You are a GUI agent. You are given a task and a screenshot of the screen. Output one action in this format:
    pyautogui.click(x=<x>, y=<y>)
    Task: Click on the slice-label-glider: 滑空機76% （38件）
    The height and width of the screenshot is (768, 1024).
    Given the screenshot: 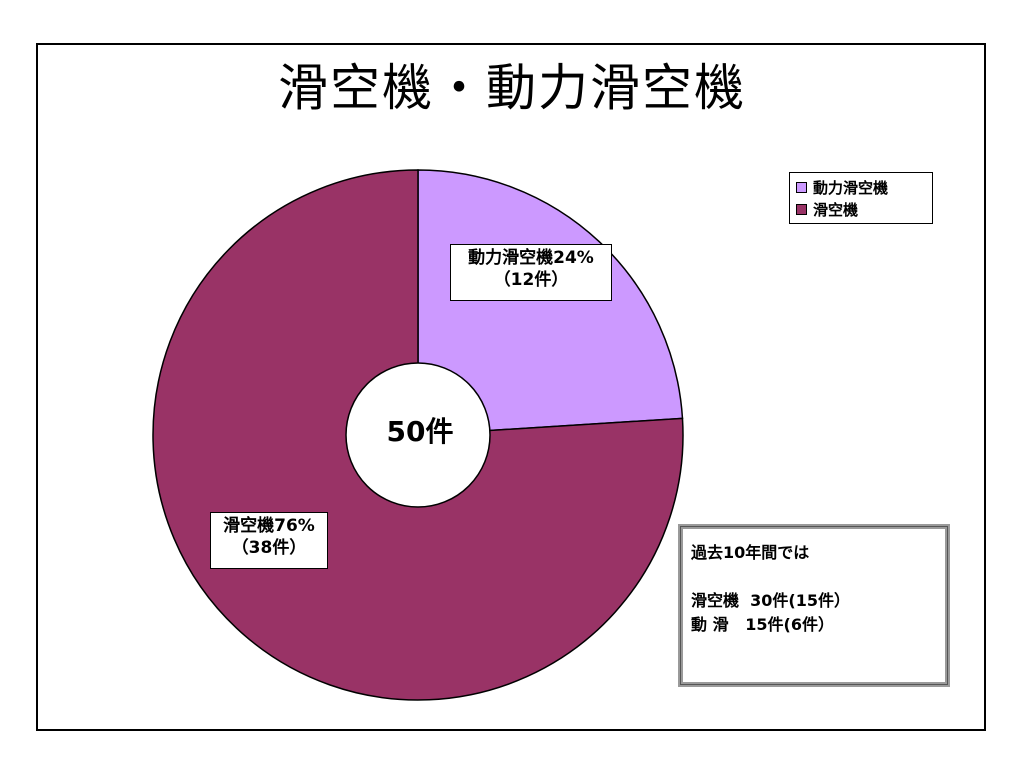 What is the action you would take?
    pyautogui.click(x=269, y=540)
    